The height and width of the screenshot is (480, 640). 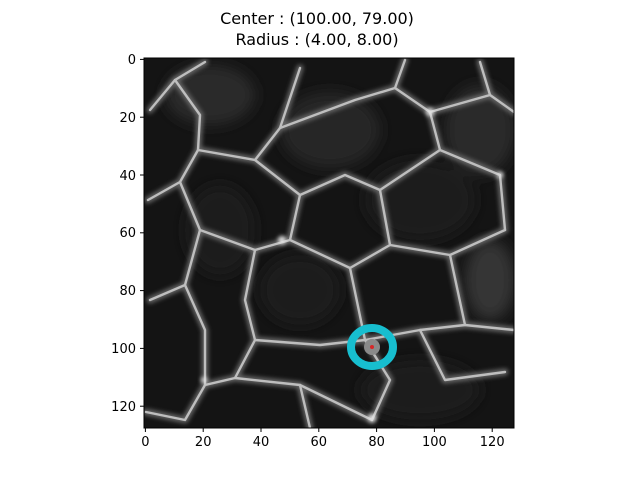 What do you see at coordinates (434, 442) in the screenshot?
I see `x-tick-label: 100` at bounding box center [434, 442].